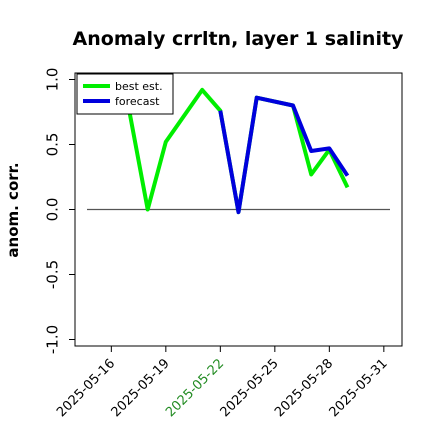 This screenshot has width=440, height=444. I want to click on series-line-forecast, so click(283, 155).